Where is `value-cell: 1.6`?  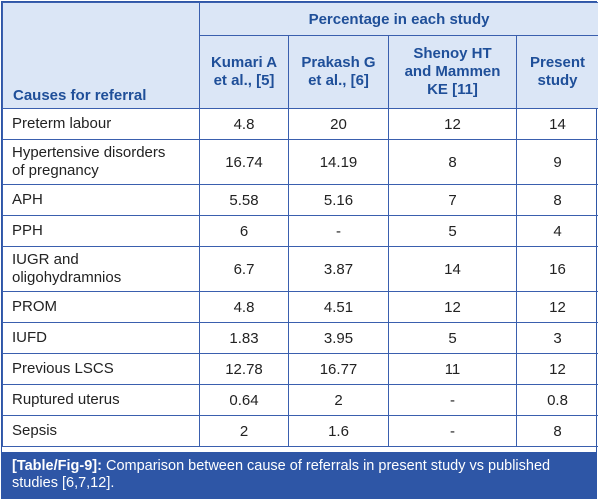 value-cell: 1.6 is located at coordinates (339, 431).